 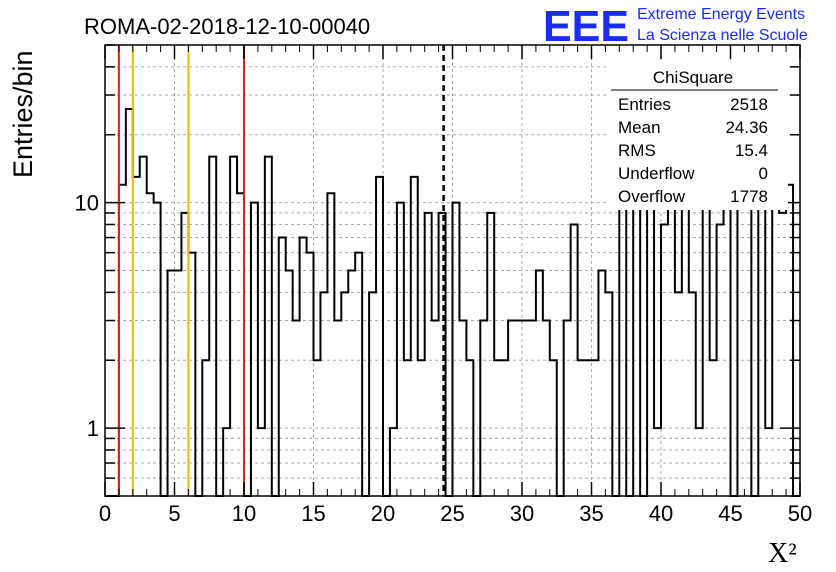 I want to click on x-tick-label: 40, so click(x=661, y=513).